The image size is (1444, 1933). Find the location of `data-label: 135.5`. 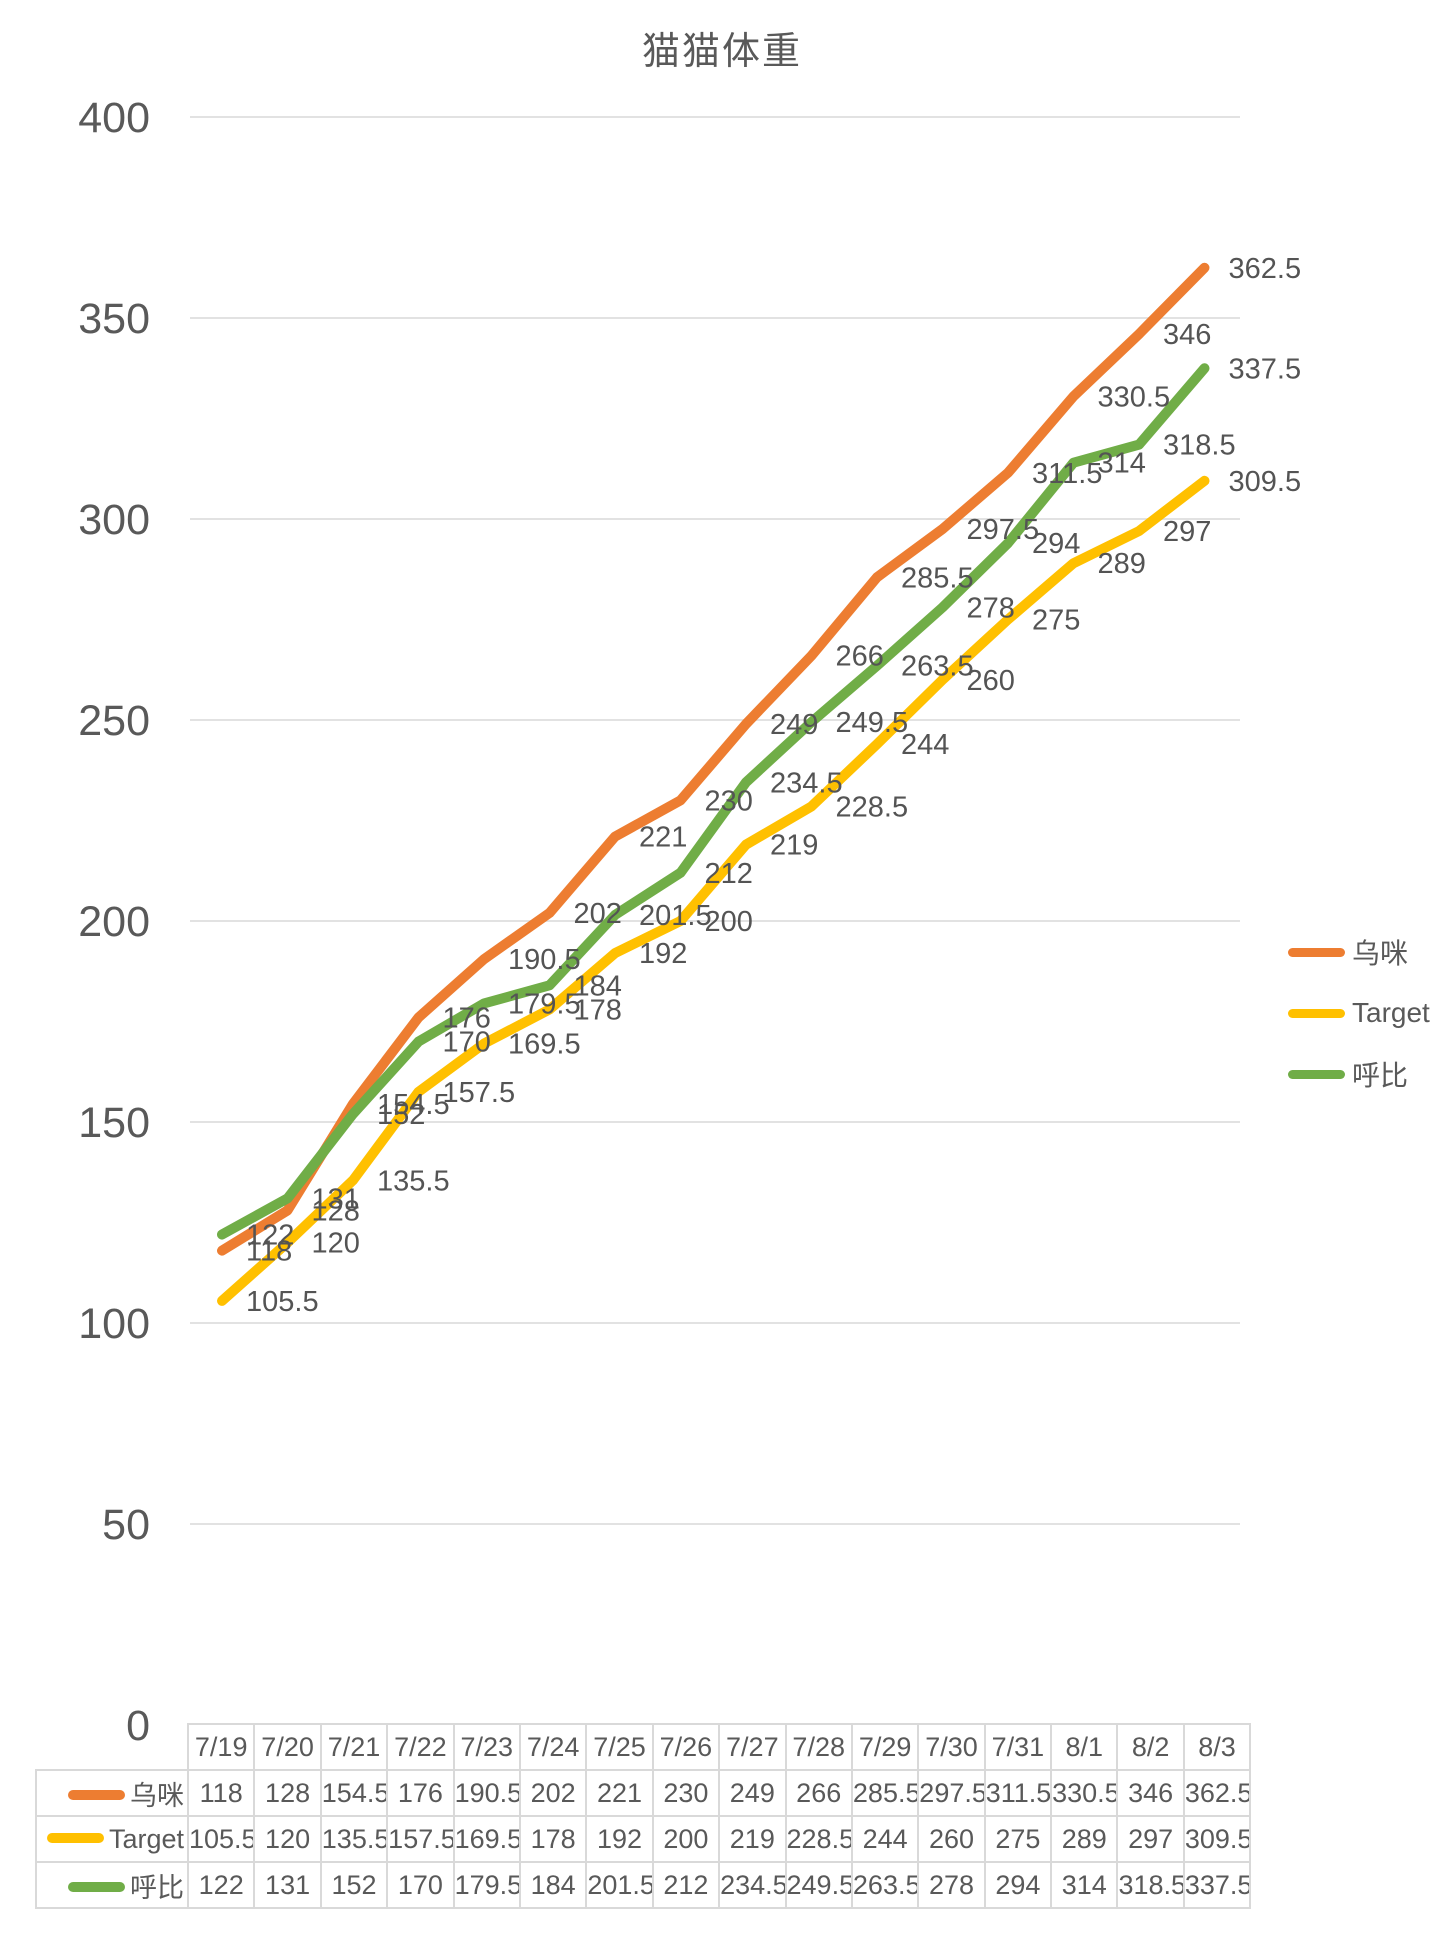

data-label: 135.5 is located at coordinates (413, 1181).